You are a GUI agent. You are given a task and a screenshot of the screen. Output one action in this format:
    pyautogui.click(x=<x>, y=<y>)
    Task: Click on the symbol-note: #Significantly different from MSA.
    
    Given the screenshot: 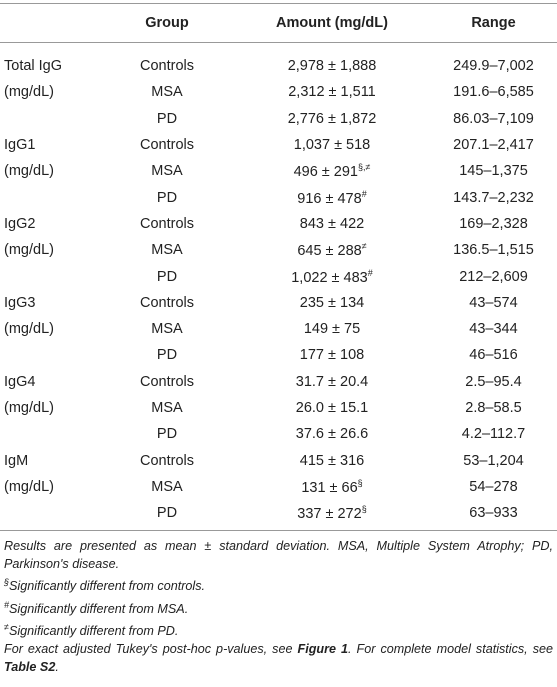 What is the action you would take?
    pyautogui.click(x=278, y=607)
    